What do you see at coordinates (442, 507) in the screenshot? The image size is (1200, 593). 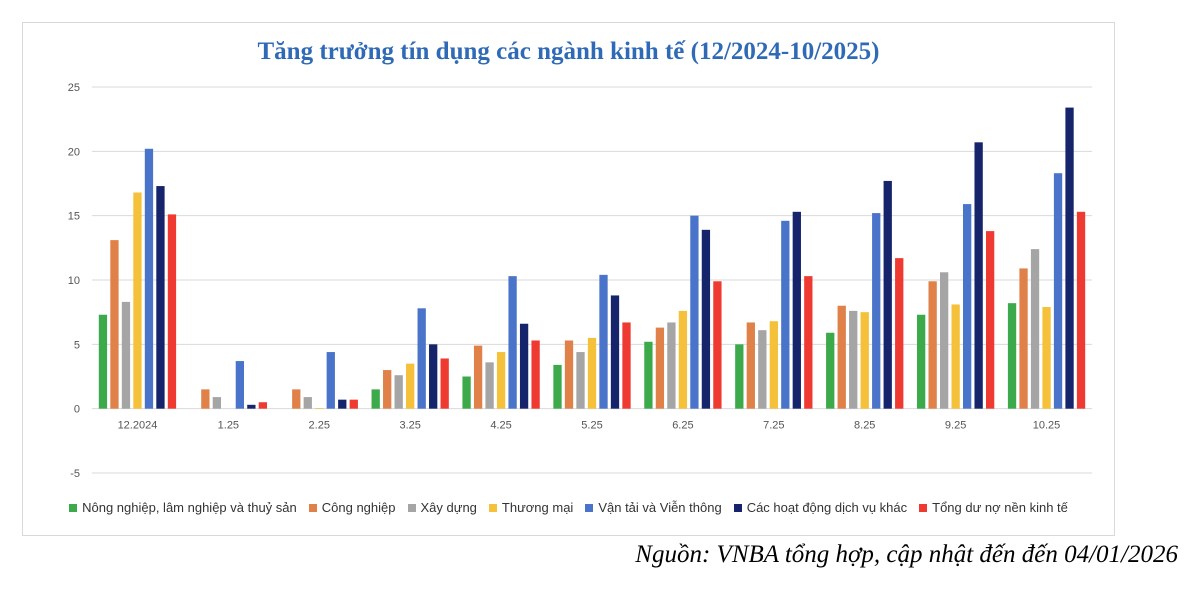 I see `legend-item: Xây dựng` at bounding box center [442, 507].